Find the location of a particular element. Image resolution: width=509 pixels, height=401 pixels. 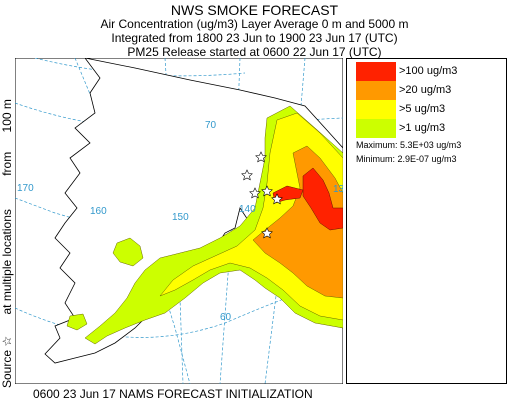

lon-label-170: 170 is located at coordinates (25, 188).